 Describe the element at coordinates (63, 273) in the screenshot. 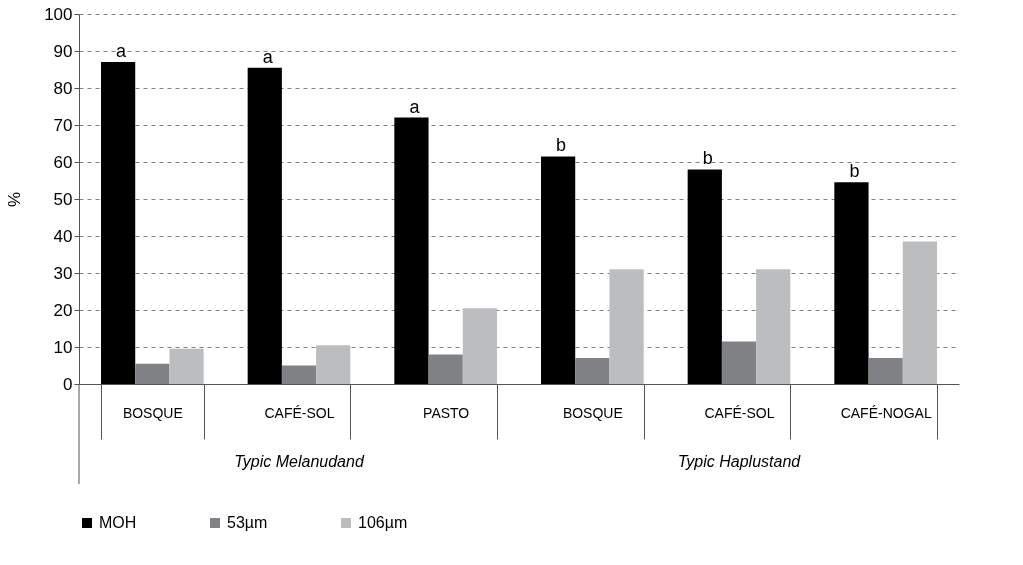

I see `y-tick-label: 30` at that location.